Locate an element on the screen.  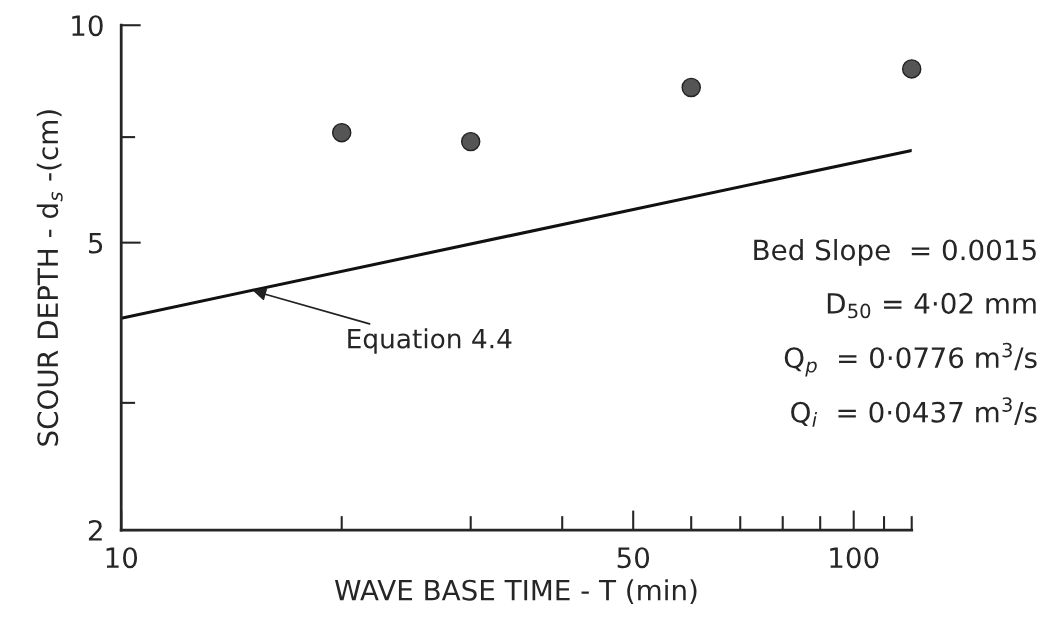
annotation: Q$_{p}$ = 0·0776 m$^{3}$/s is located at coordinates (910, 359).